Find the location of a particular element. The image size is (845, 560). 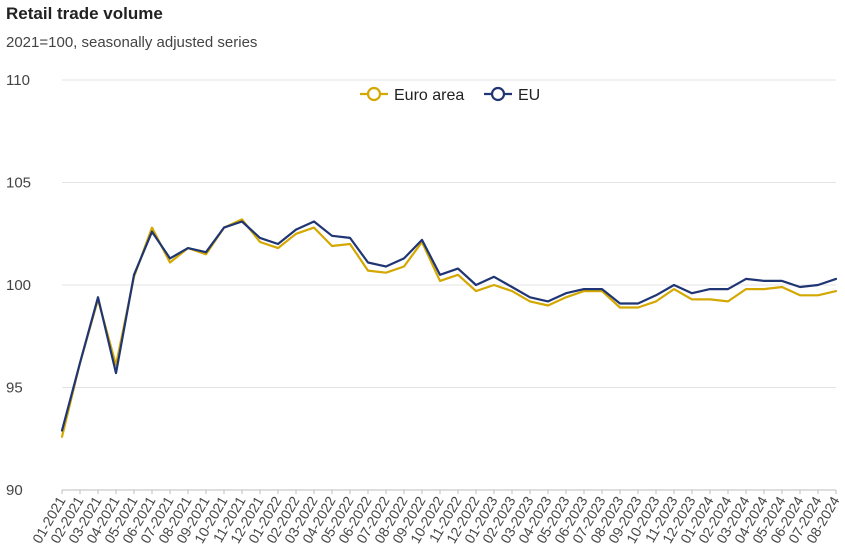

y-tick-label: 95 is located at coordinates (14, 388).